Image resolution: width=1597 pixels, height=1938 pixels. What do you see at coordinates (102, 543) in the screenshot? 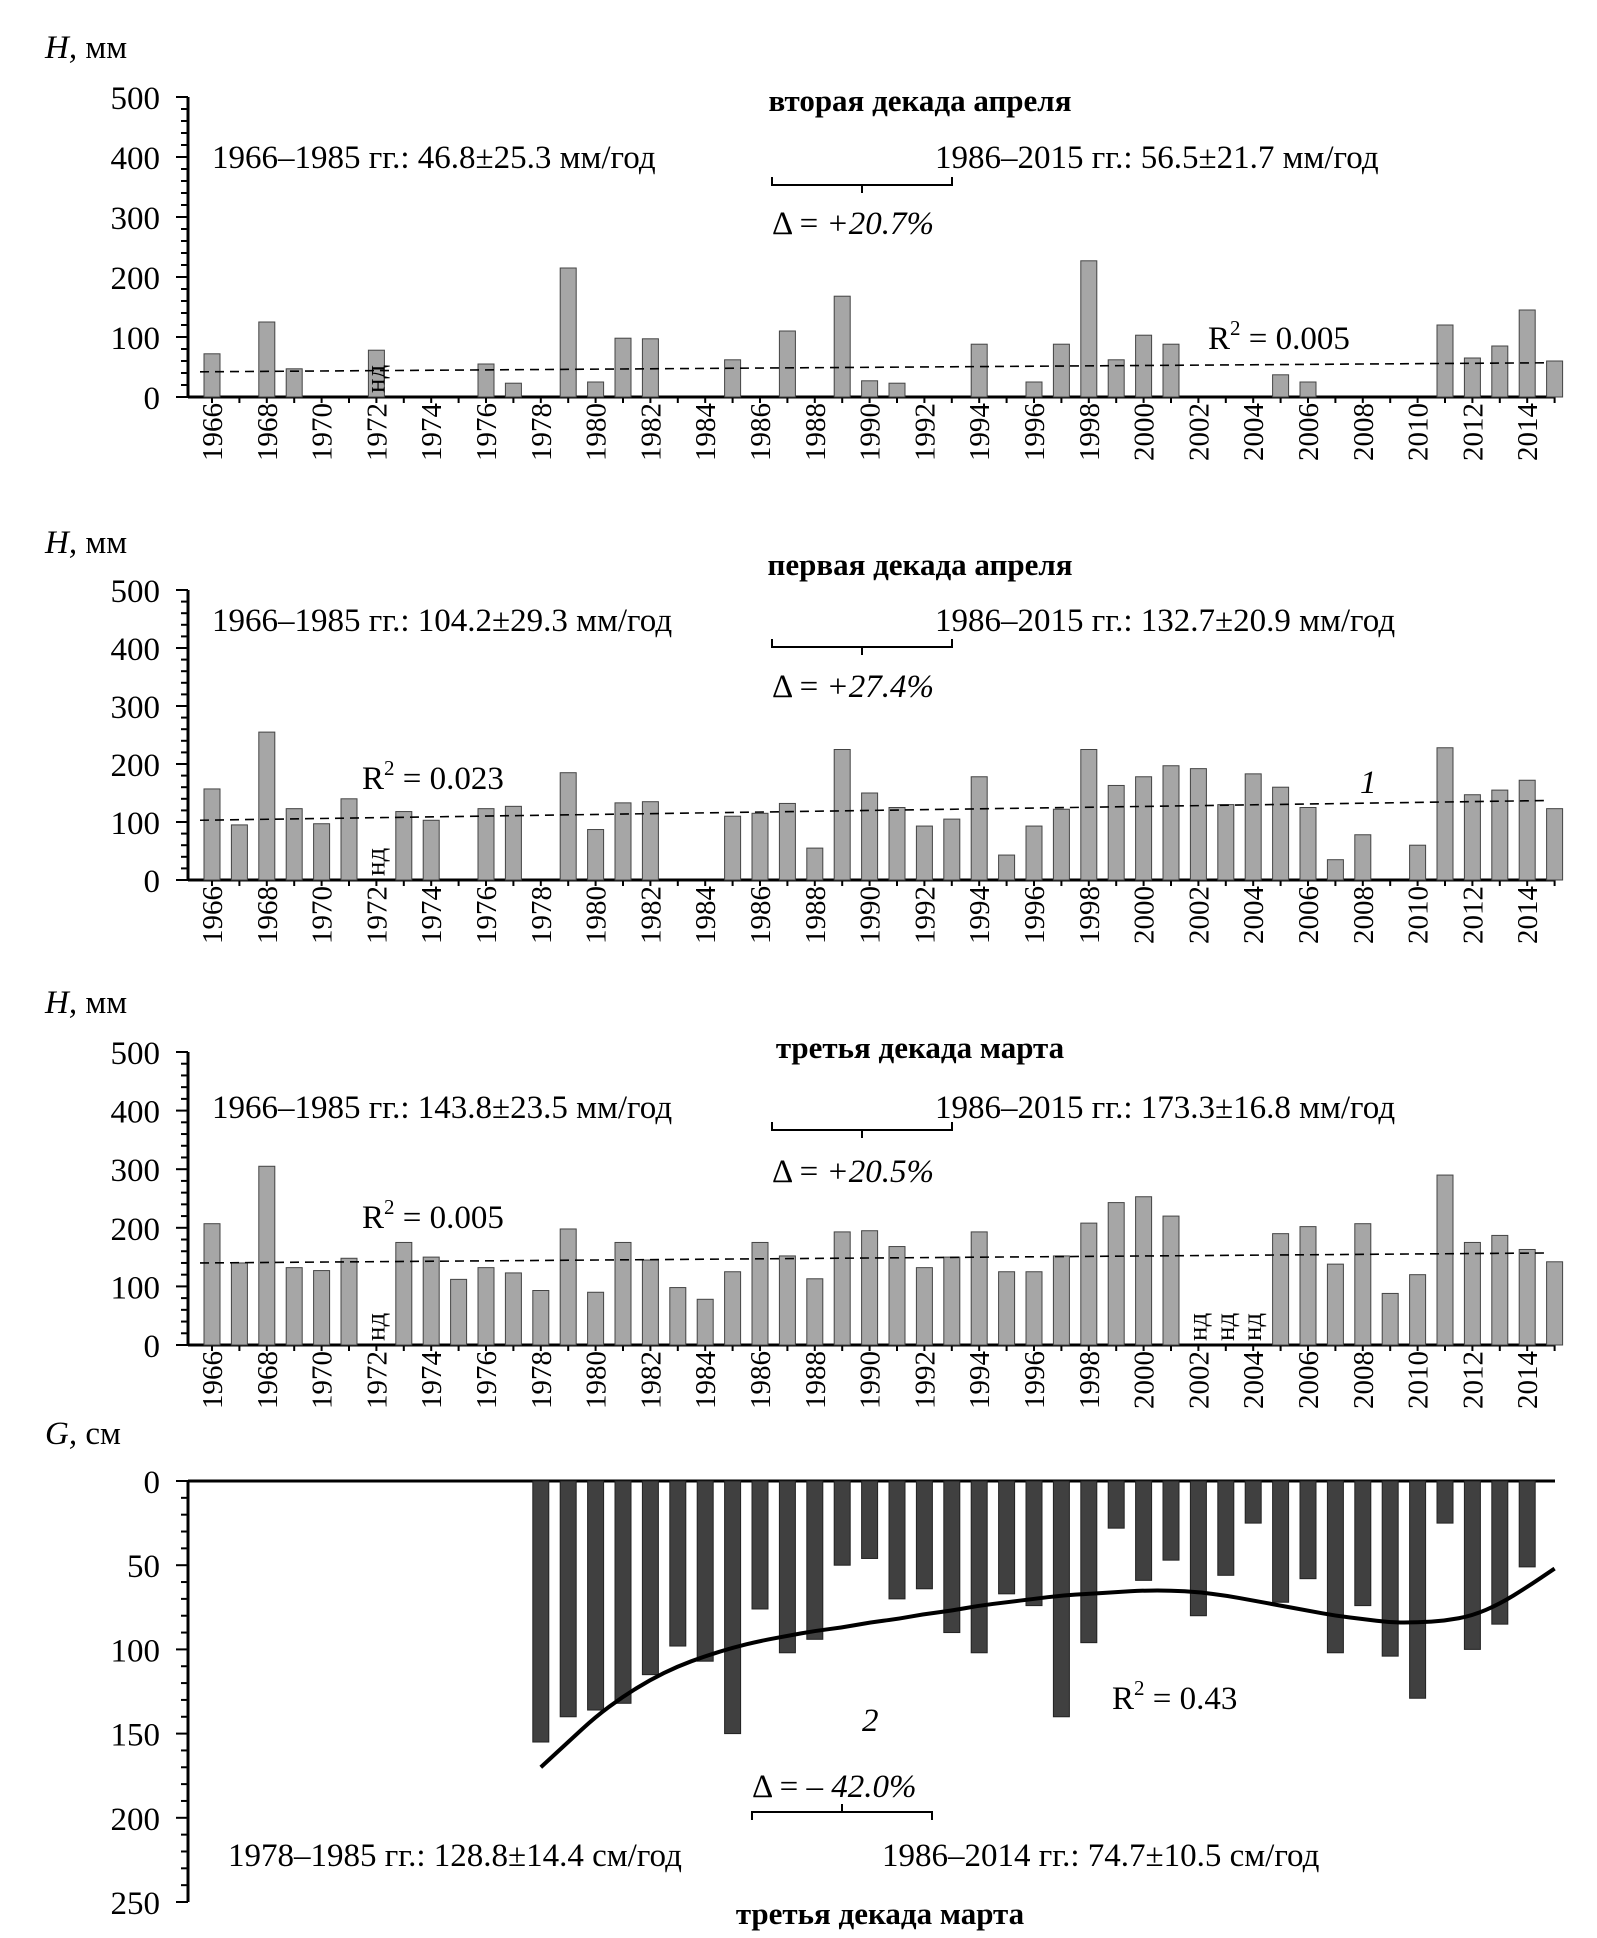
I see `y-axis-unit: мм` at bounding box center [102, 543].